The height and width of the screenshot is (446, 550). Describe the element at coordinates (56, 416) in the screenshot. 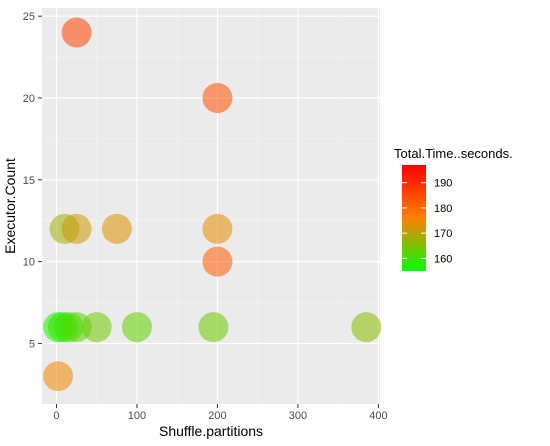

I see `x-tick-label: 0` at that location.